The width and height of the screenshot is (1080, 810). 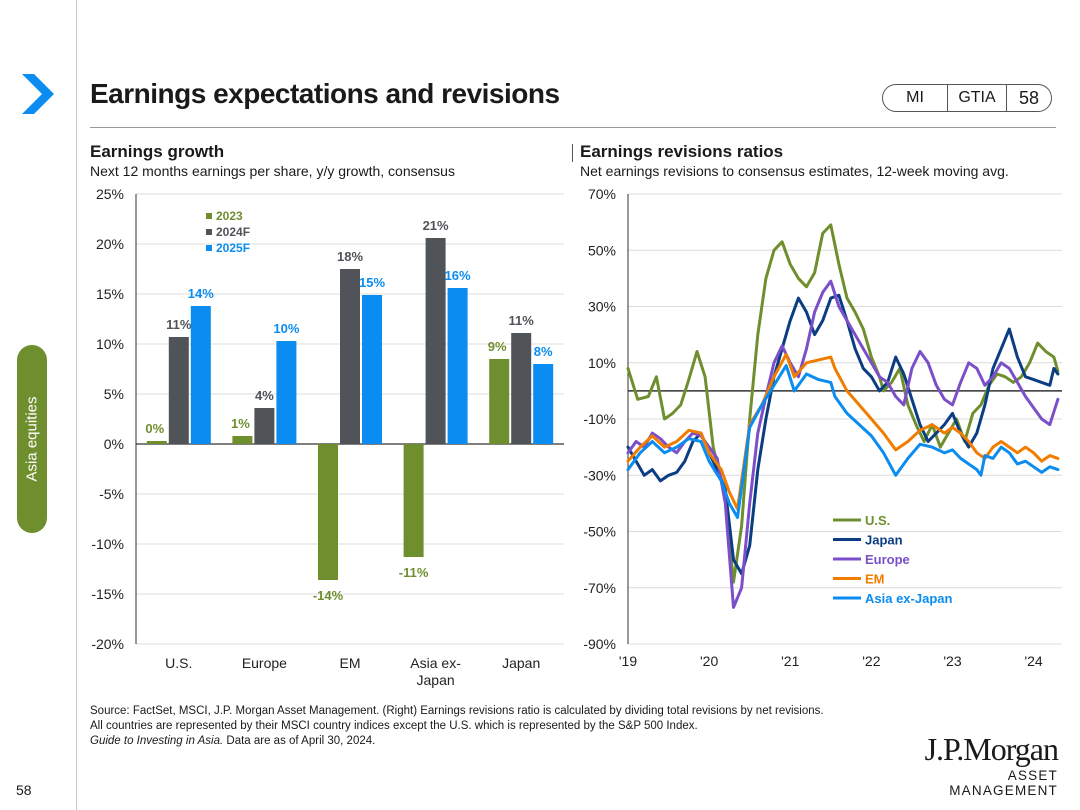 What do you see at coordinates (350, 256) in the screenshot?
I see `data-label: 18%` at bounding box center [350, 256].